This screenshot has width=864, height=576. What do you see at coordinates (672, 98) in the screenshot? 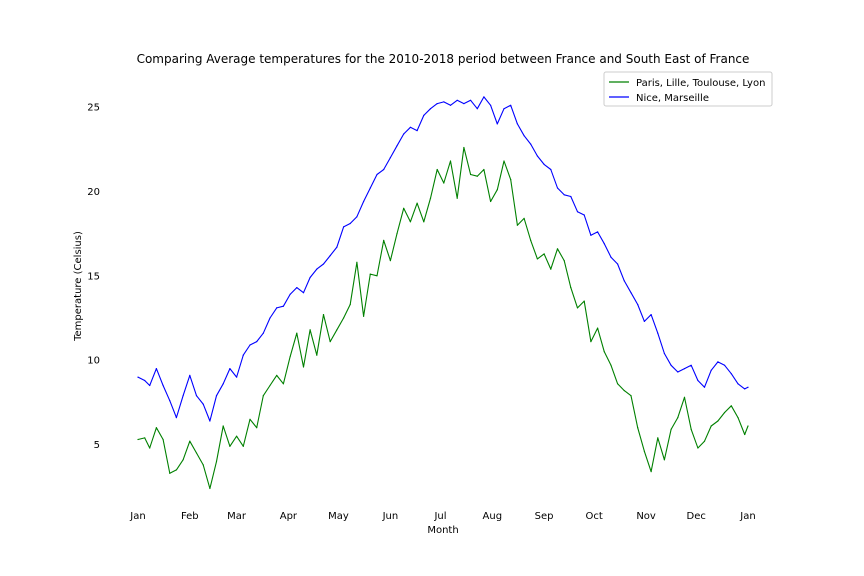
I see `legend-label-series-2: Nice, Marseille` at bounding box center [672, 98].